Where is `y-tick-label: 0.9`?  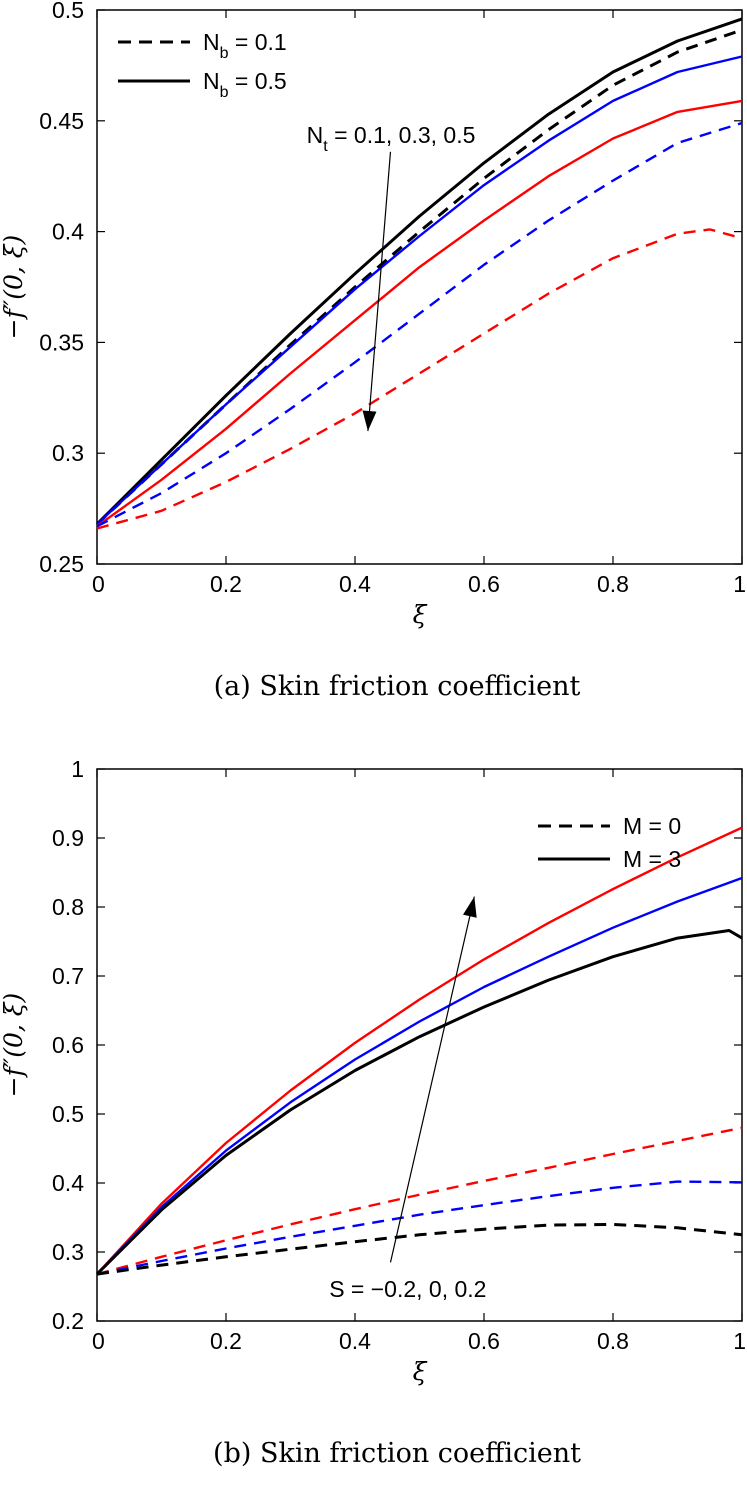
y-tick-label: 0.9 is located at coordinates (68, 838).